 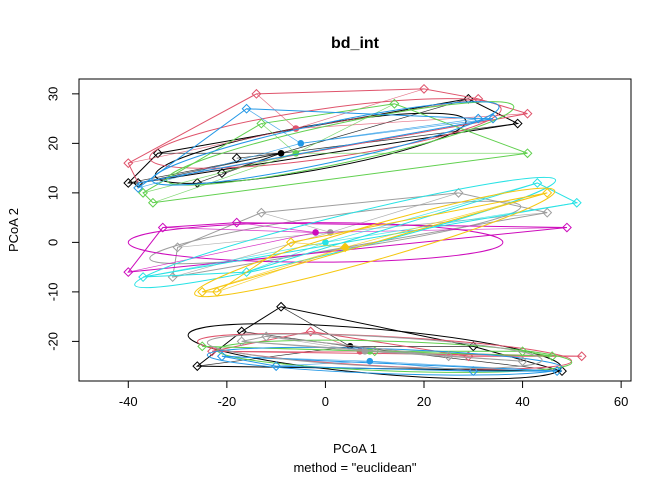 I want to click on y-tick-label: -20, so click(x=53, y=341).